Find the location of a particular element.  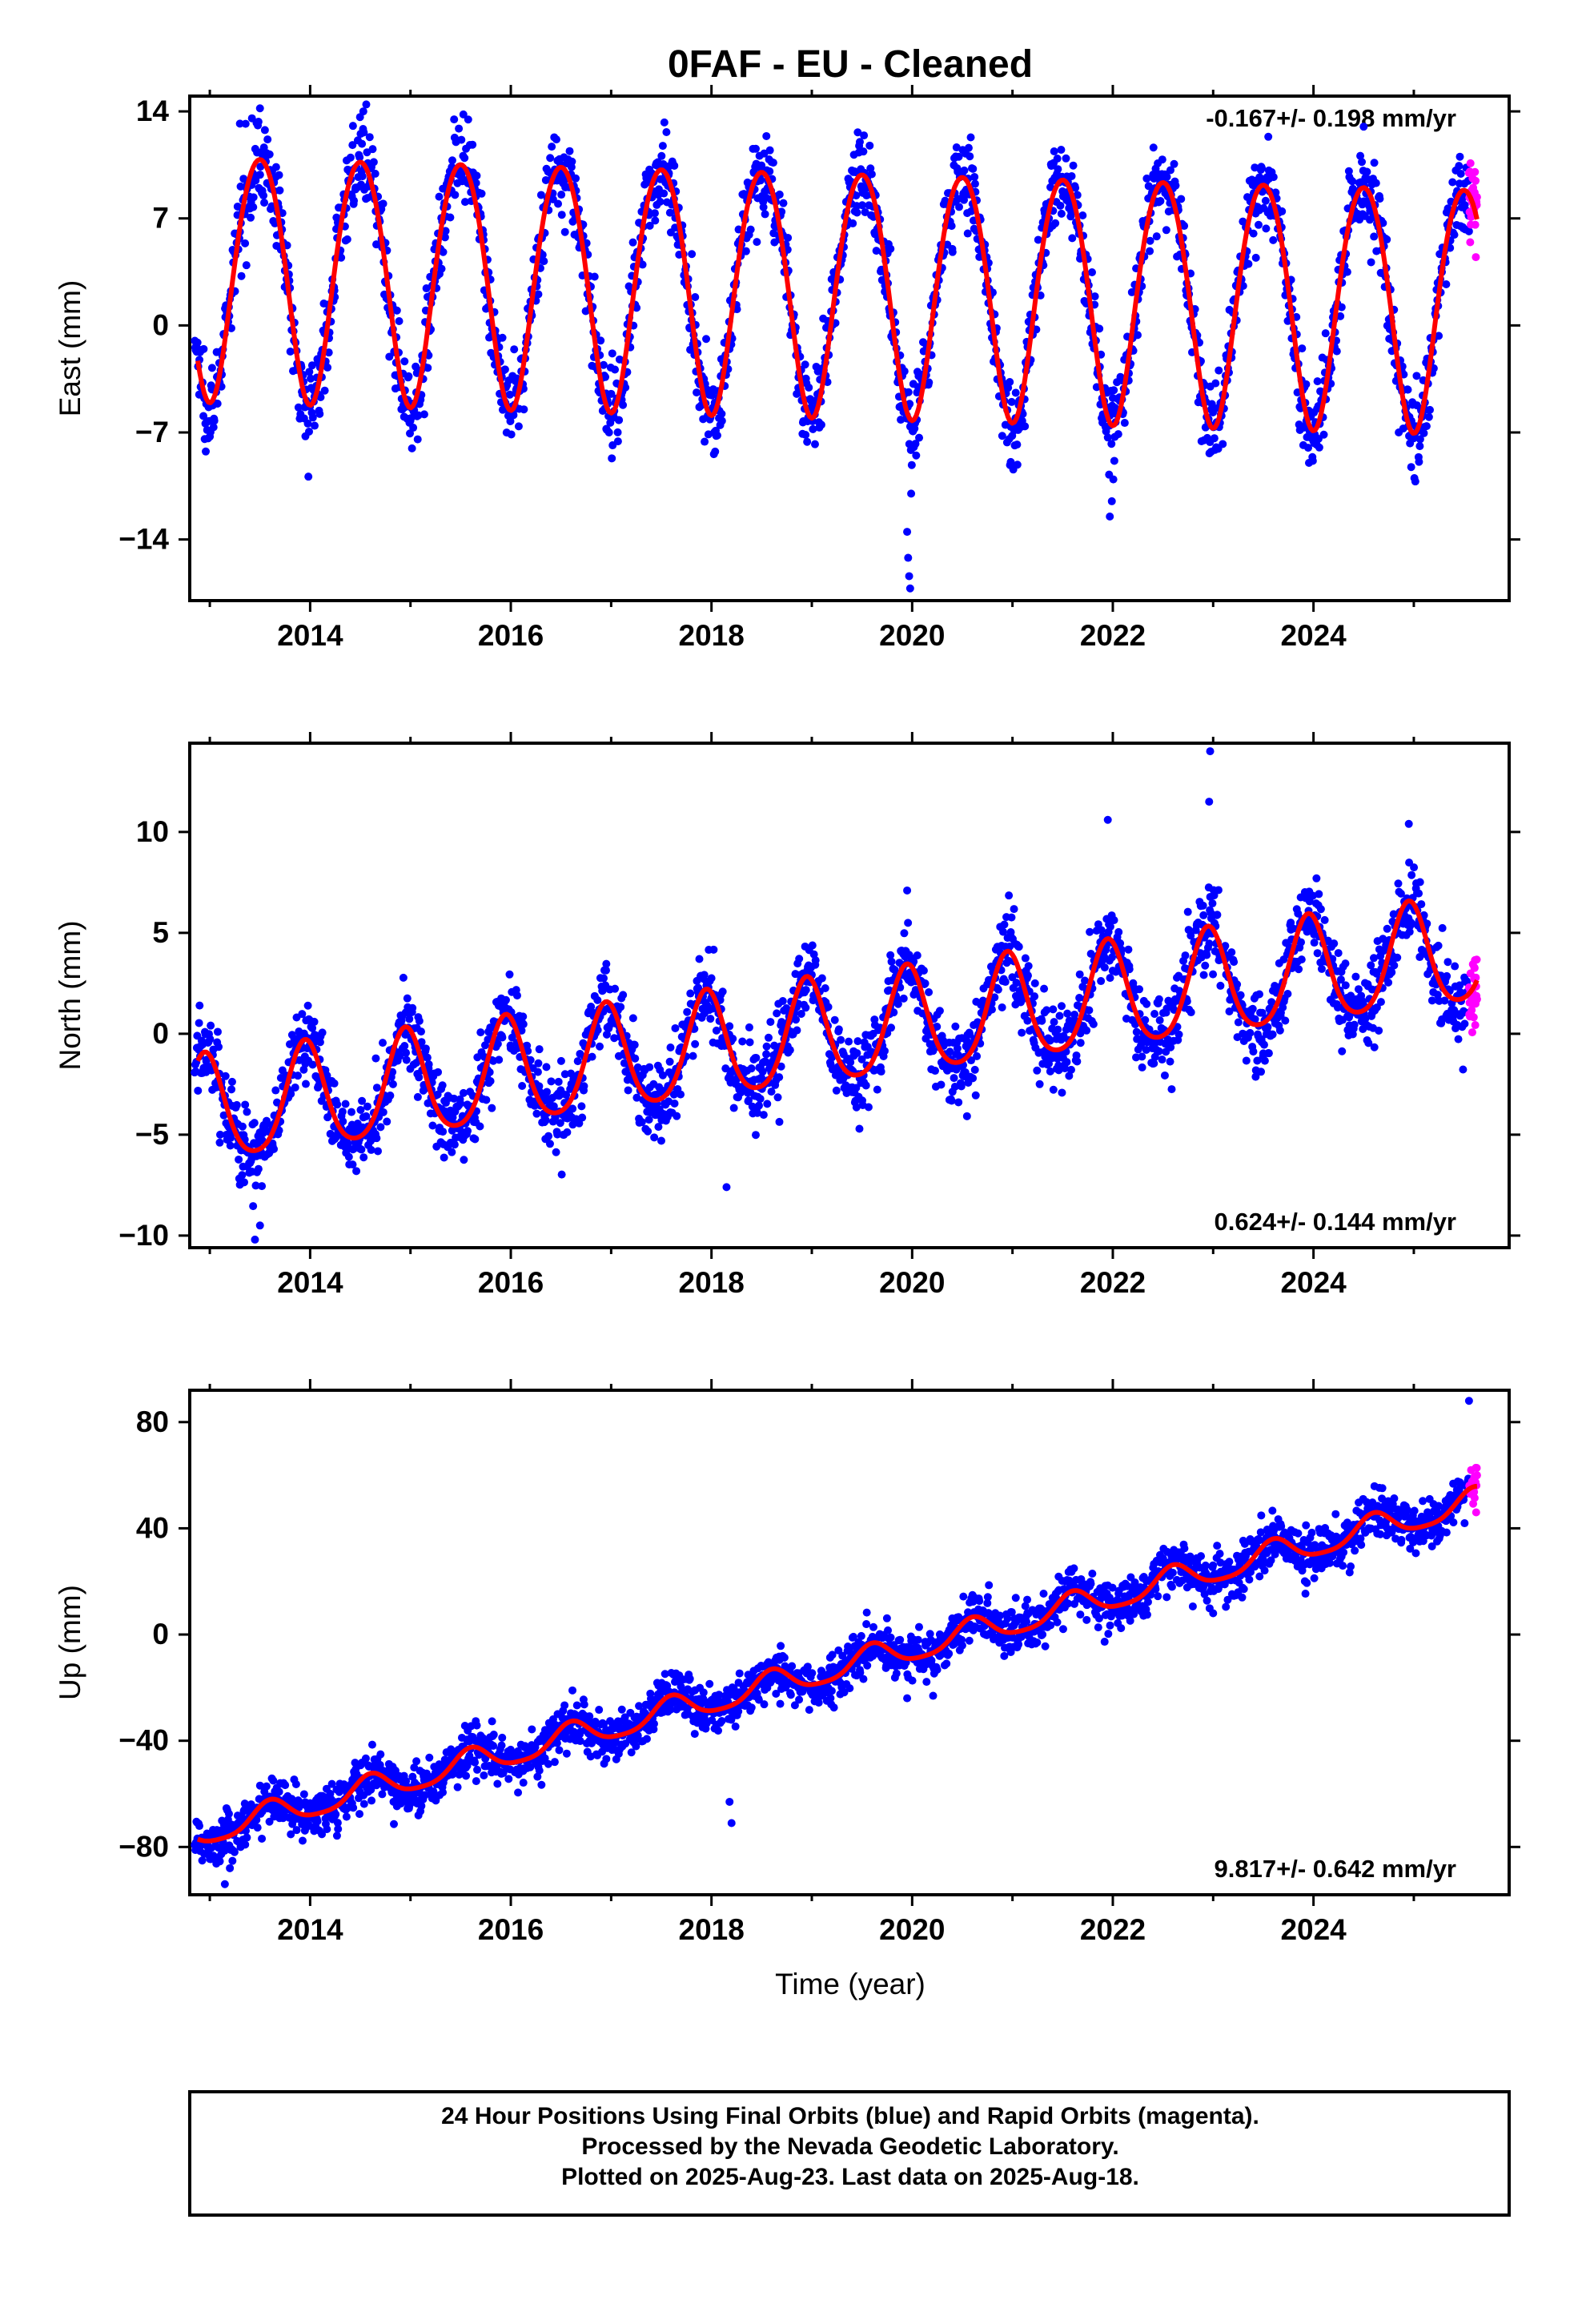

east-y-tick-label: 7 is located at coordinates (161, 218).